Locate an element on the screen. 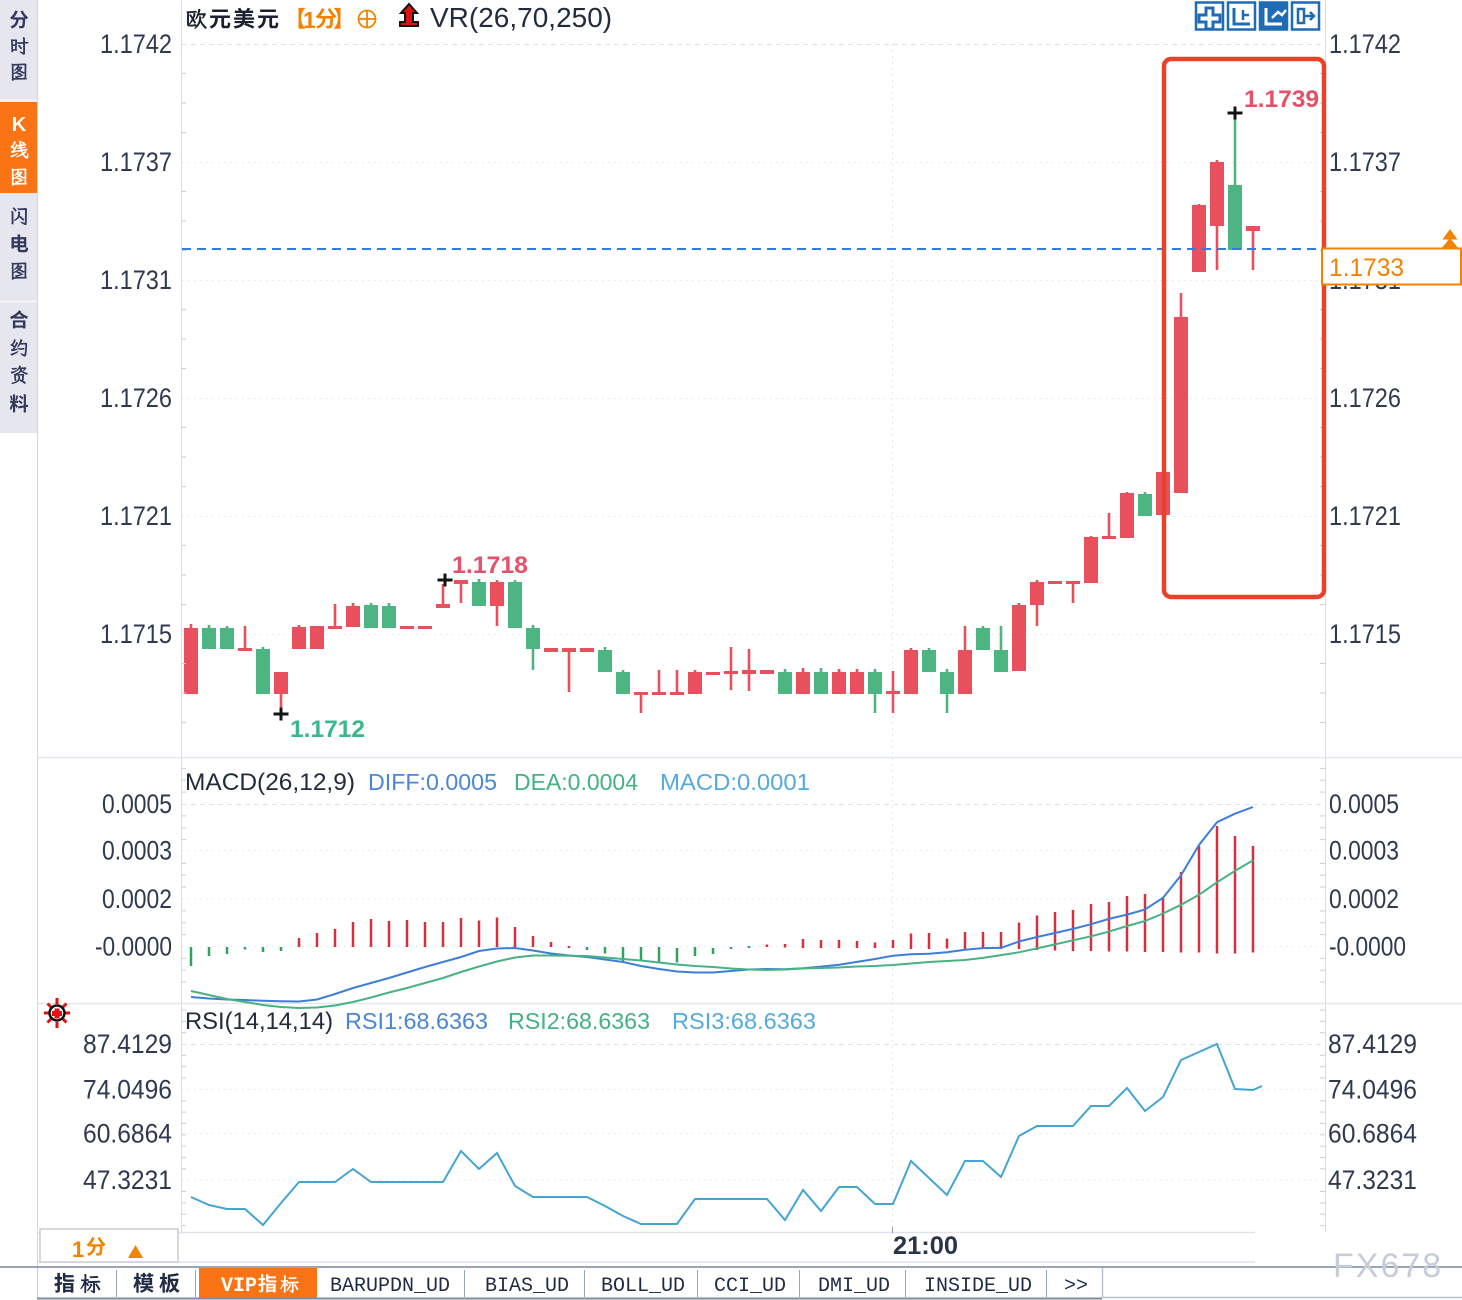 Image resolution: width=1462 pixels, height=1300 pixels. svg-text: MACD(26,12,9) is located at coordinates (270, 782).